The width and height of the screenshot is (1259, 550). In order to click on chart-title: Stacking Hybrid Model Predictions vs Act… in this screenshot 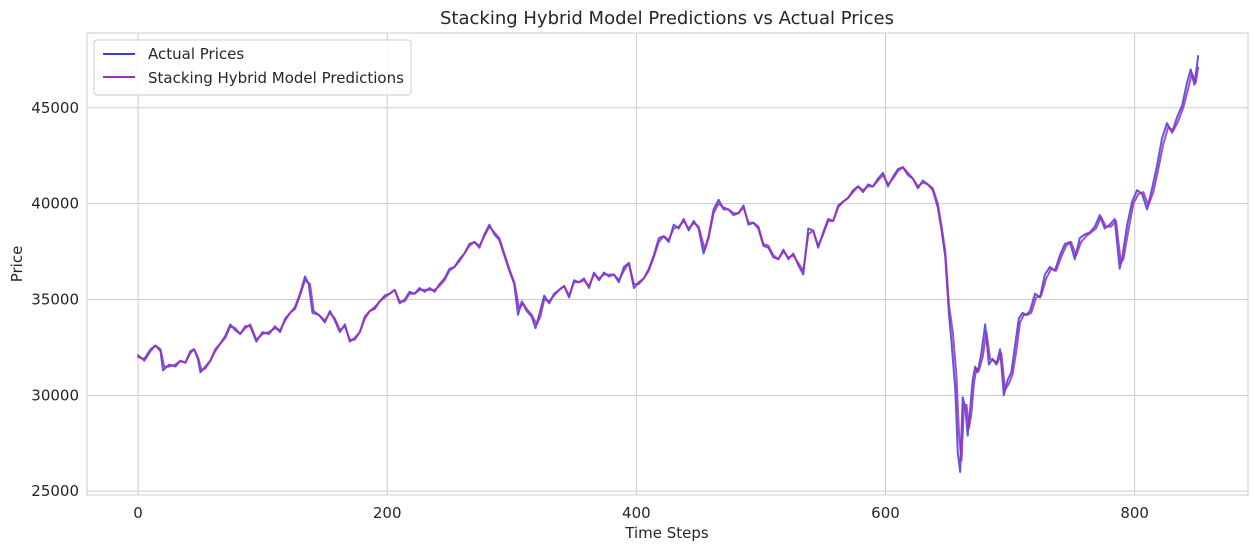, I will do `click(667, 18)`.